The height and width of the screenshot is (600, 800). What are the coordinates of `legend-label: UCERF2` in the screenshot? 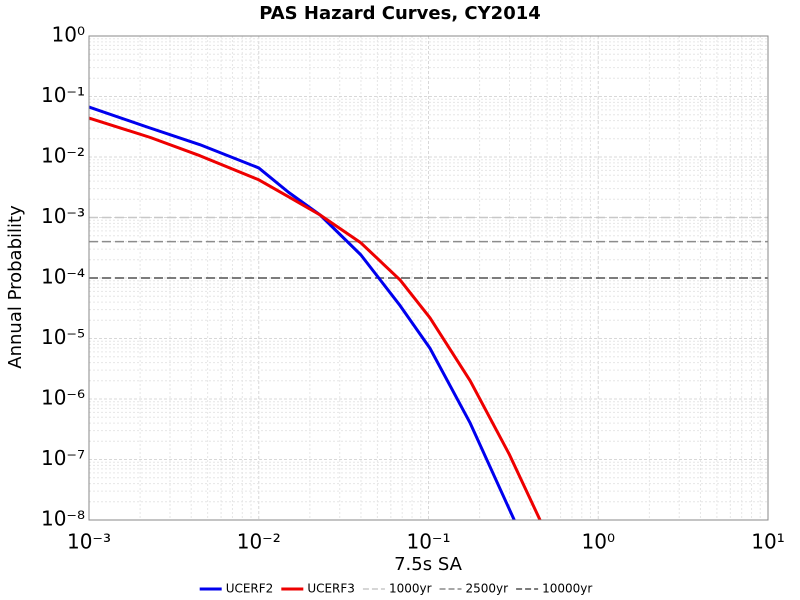 It's located at (250, 589).